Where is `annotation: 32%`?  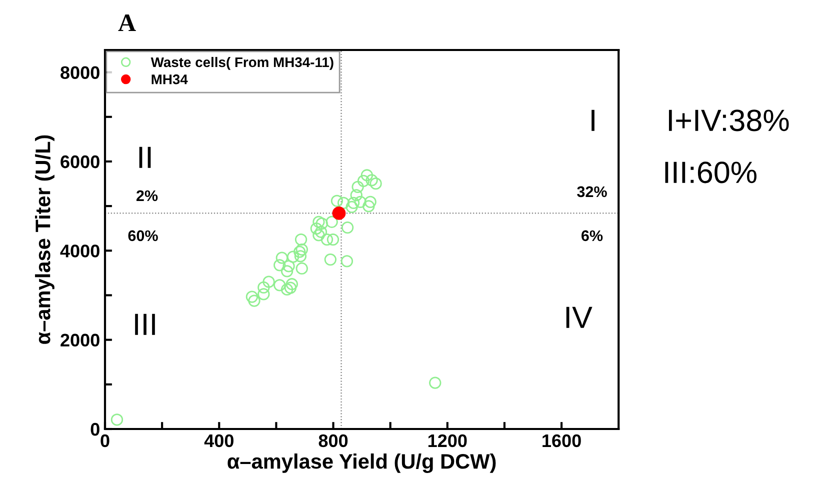 annotation: 32% is located at coordinates (592, 192).